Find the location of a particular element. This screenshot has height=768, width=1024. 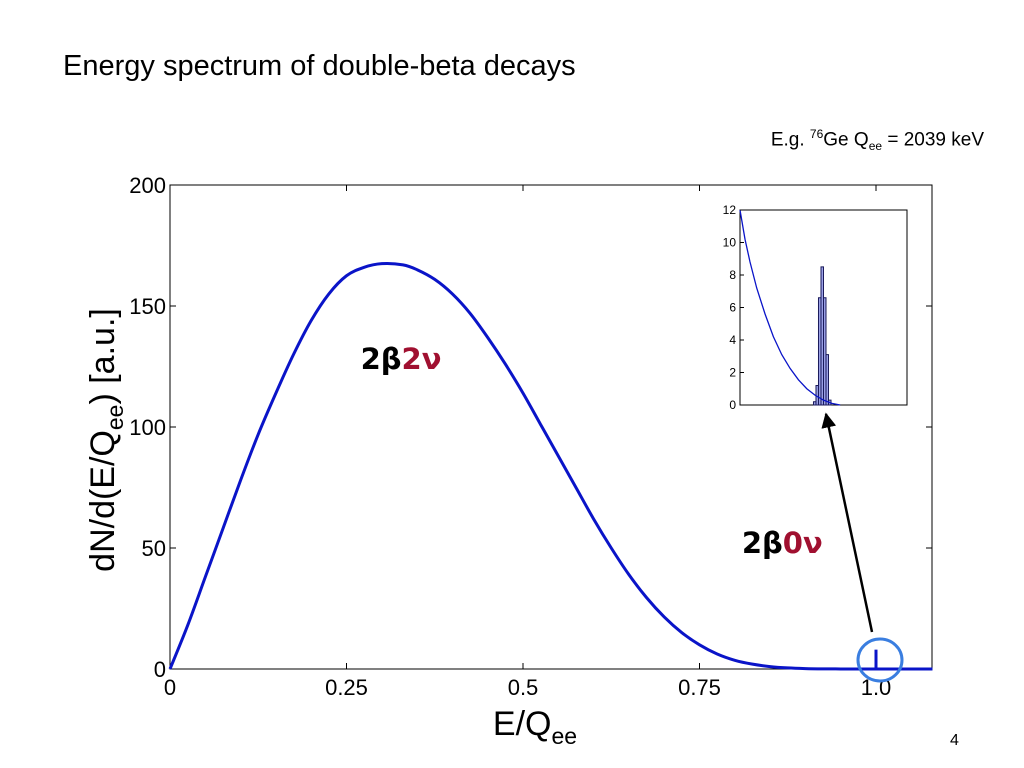

slide-title: Energy spectrum of double-beta decays is located at coordinates (319, 66).